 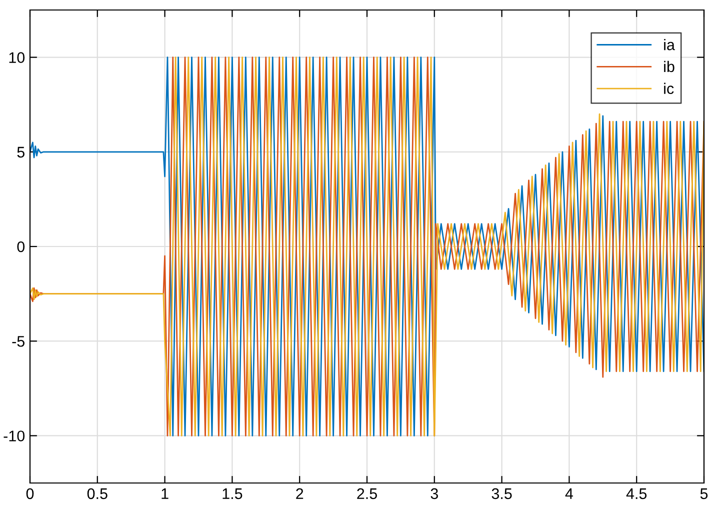 What do you see at coordinates (21, 246) in the screenshot?
I see `y-tick-label: 0` at bounding box center [21, 246].